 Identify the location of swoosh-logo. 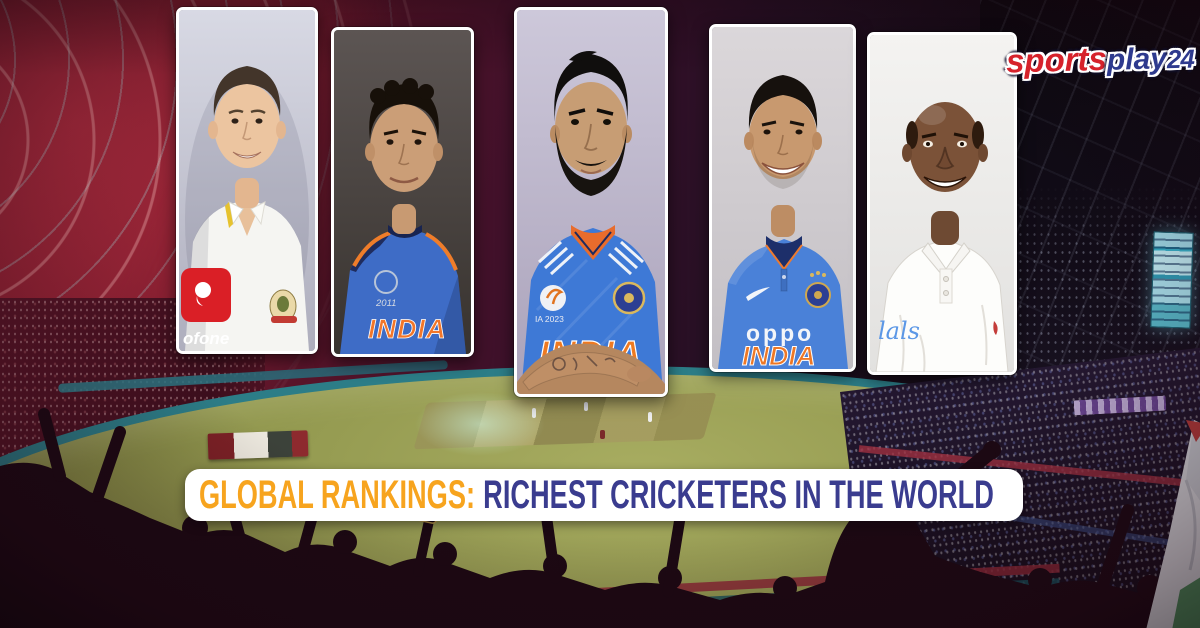
(758, 294).